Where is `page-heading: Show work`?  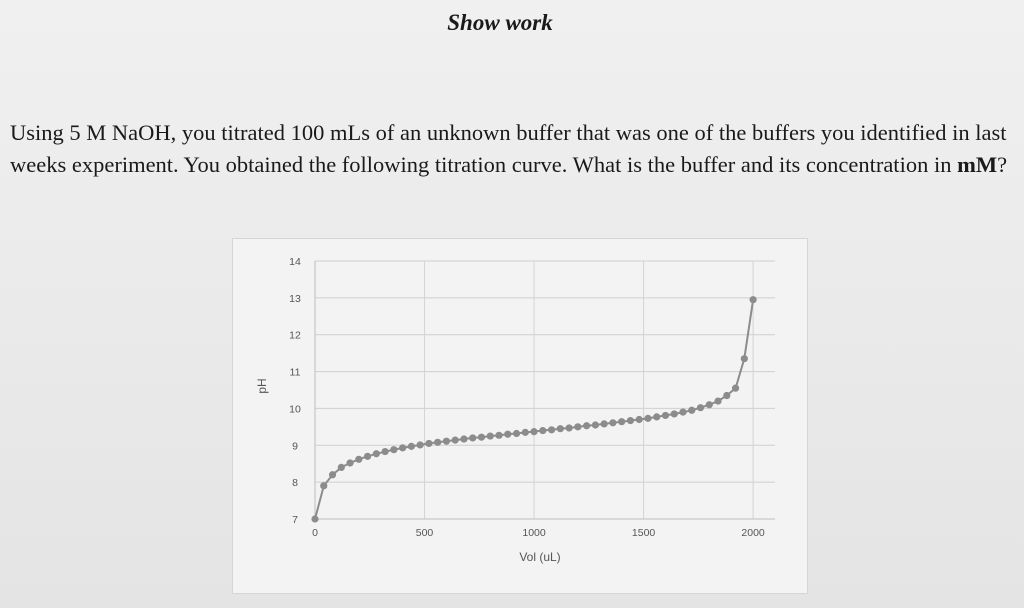
page-heading: Show work is located at coordinates (500, 22).